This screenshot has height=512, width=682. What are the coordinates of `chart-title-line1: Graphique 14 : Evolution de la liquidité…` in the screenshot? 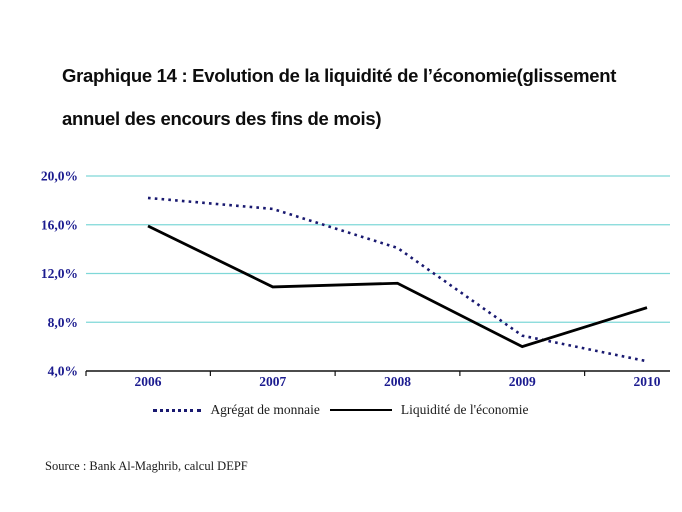 It's located at (339, 75).